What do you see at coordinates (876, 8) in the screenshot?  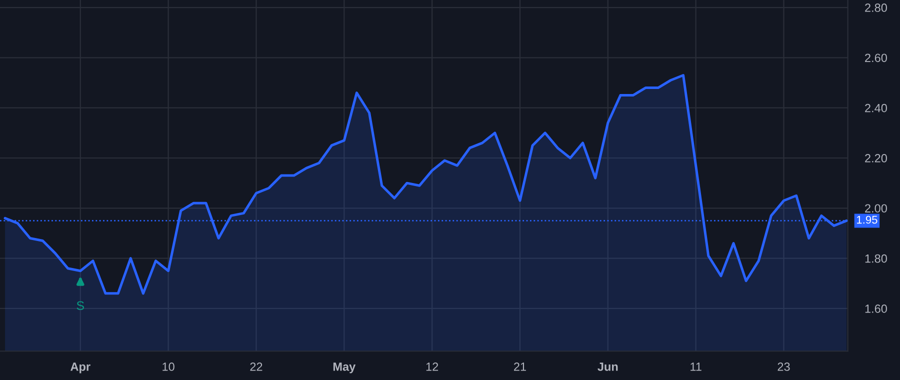 I see `y-tick-label: 2.80` at bounding box center [876, 8].